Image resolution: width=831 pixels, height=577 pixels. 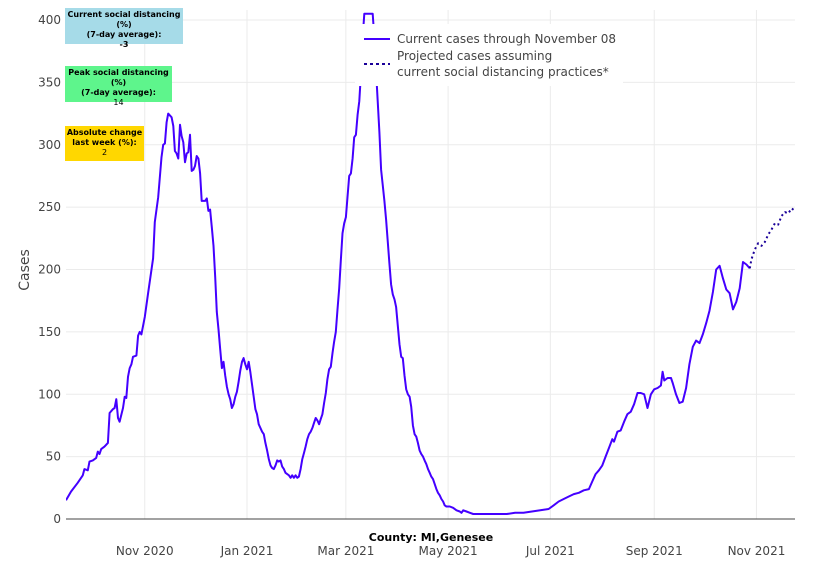 What do you see at coordinates (49, 145) in the screenshot?
I see `y-tick-label: 300` at bounding box center [49, 145].